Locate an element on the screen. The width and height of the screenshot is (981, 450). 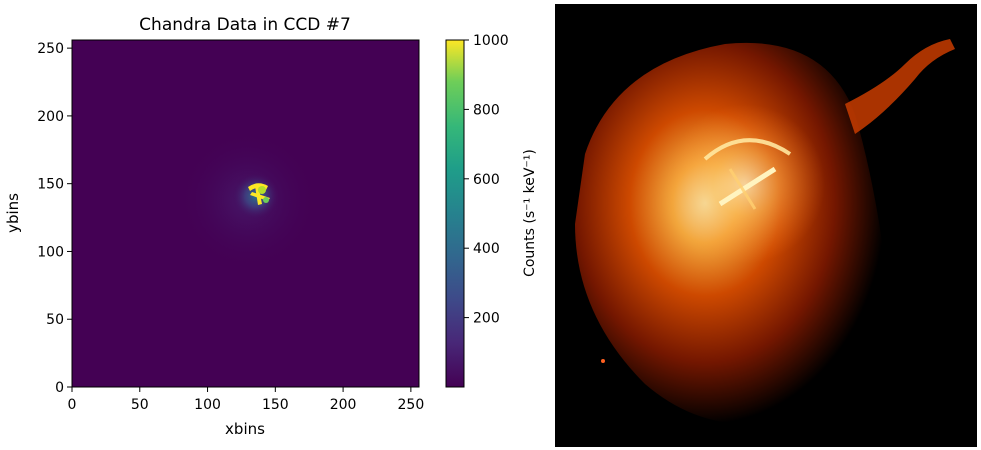
colorbar: 200 400 600 800 1000 Counts (s⁻¹ keV⁻¹) is located at coordinates (491, 210).